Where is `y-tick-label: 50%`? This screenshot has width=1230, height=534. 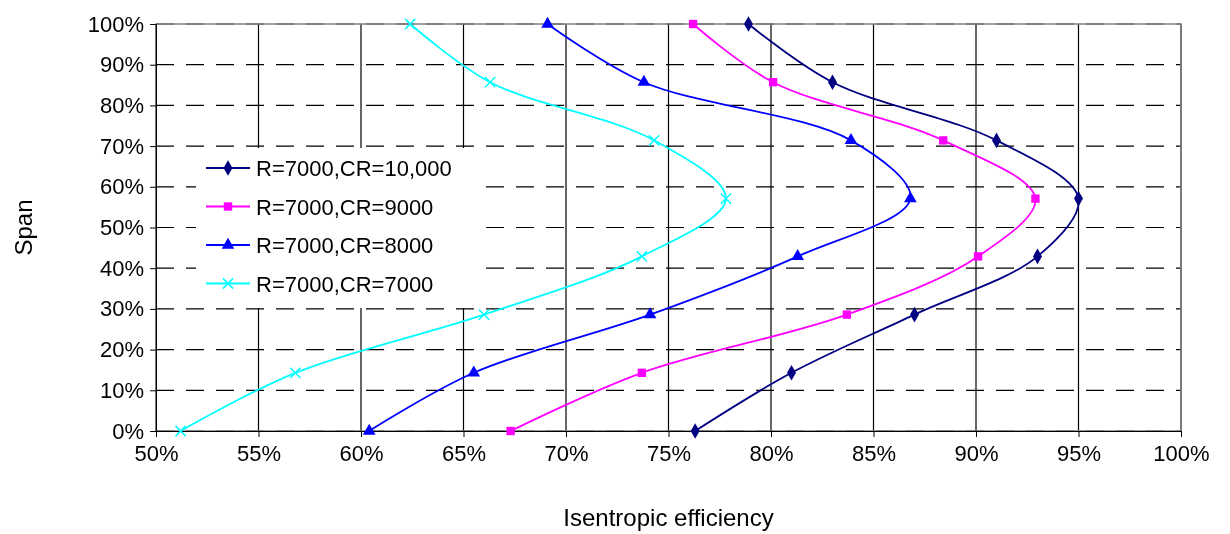 y-tick-label: 50% is located at coordinates (121, 228).